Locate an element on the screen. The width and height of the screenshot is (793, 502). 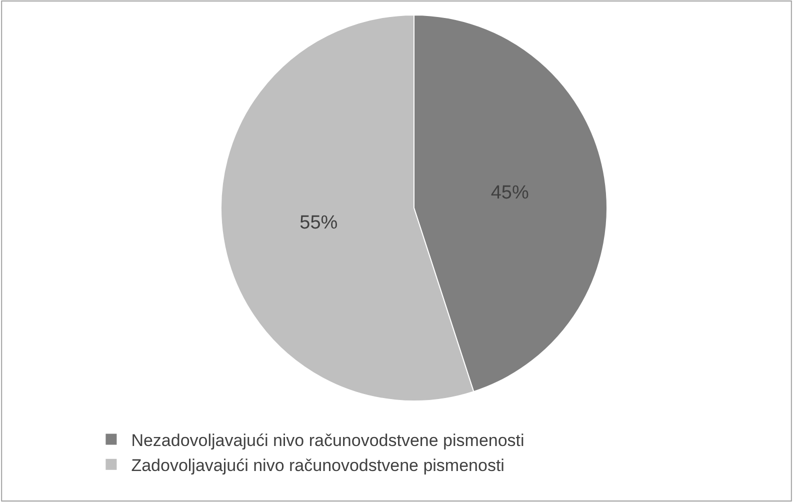
legend-label: Nezadovoljavajući nivo računovodstvene pismenosti is located at coordinates (327, 440).